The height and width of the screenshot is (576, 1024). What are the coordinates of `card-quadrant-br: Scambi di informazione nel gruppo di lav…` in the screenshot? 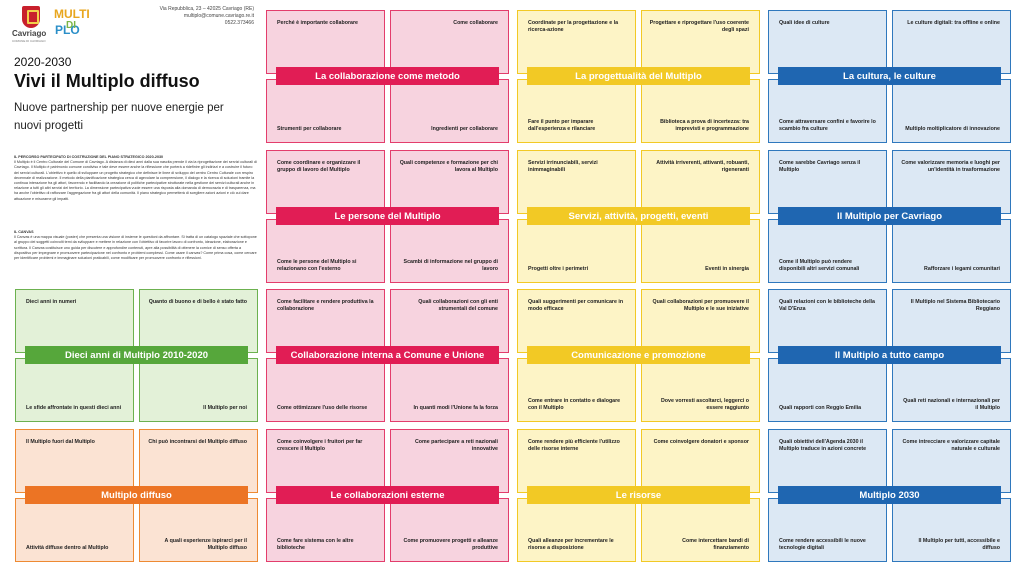 It's located at (449, 251).